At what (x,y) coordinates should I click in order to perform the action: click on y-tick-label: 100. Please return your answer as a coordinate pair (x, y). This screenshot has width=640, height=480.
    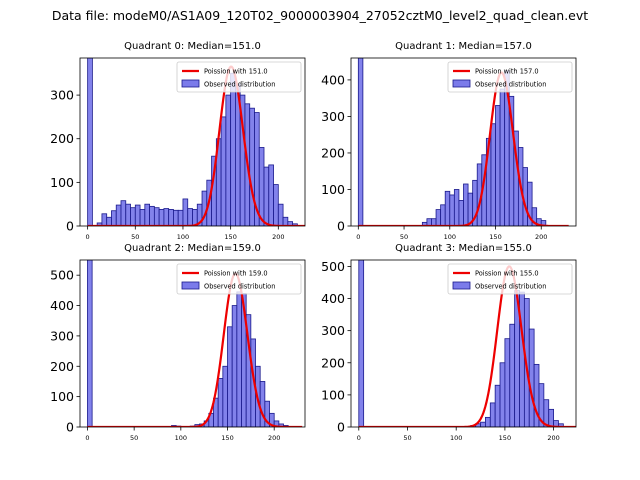
    Looking at the image, I should click on (333, 394).